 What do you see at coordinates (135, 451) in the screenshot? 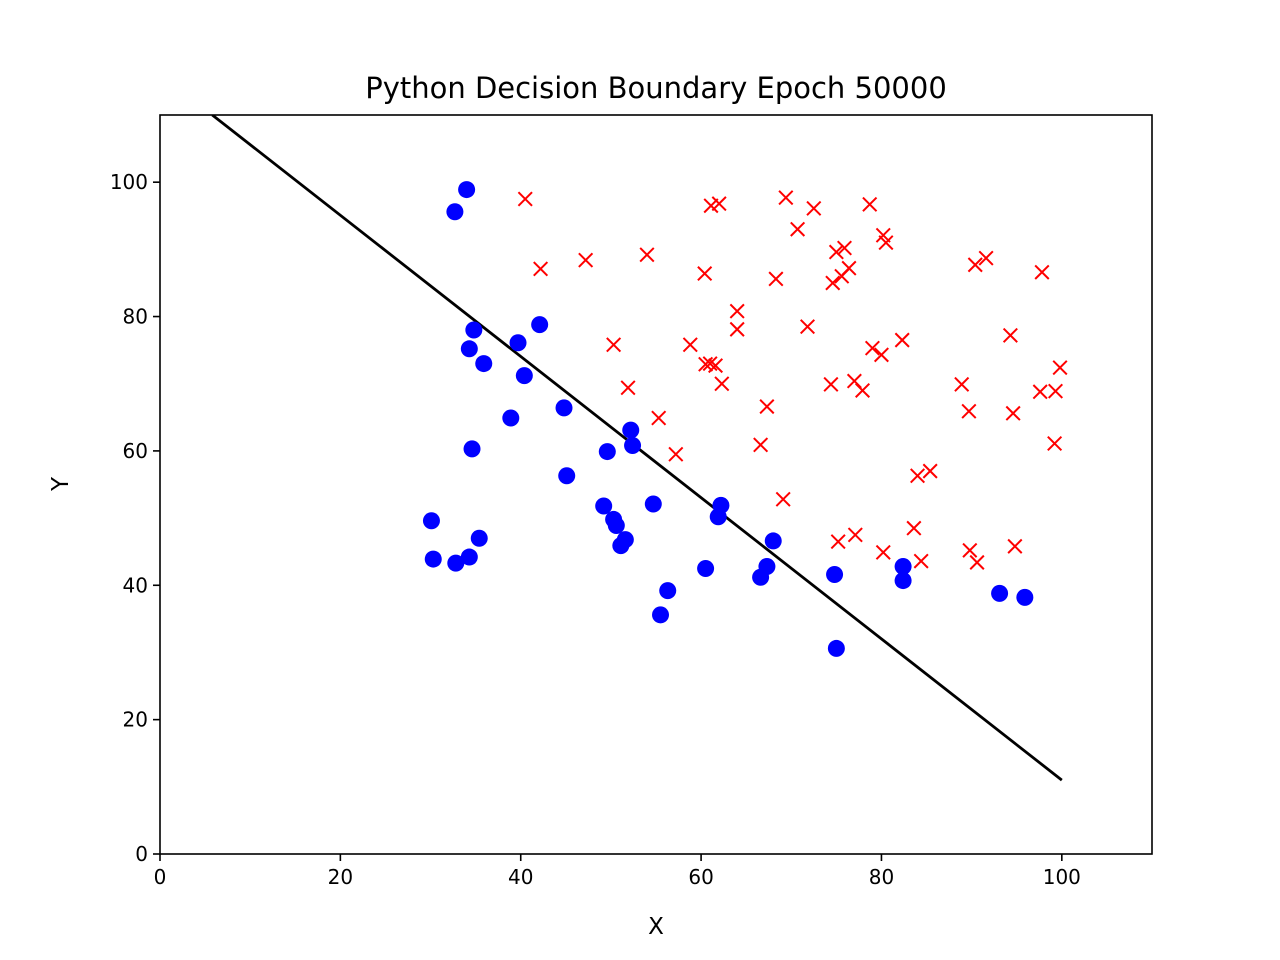
I see `y-tick-label: 60` at bounding box center [135, 451].